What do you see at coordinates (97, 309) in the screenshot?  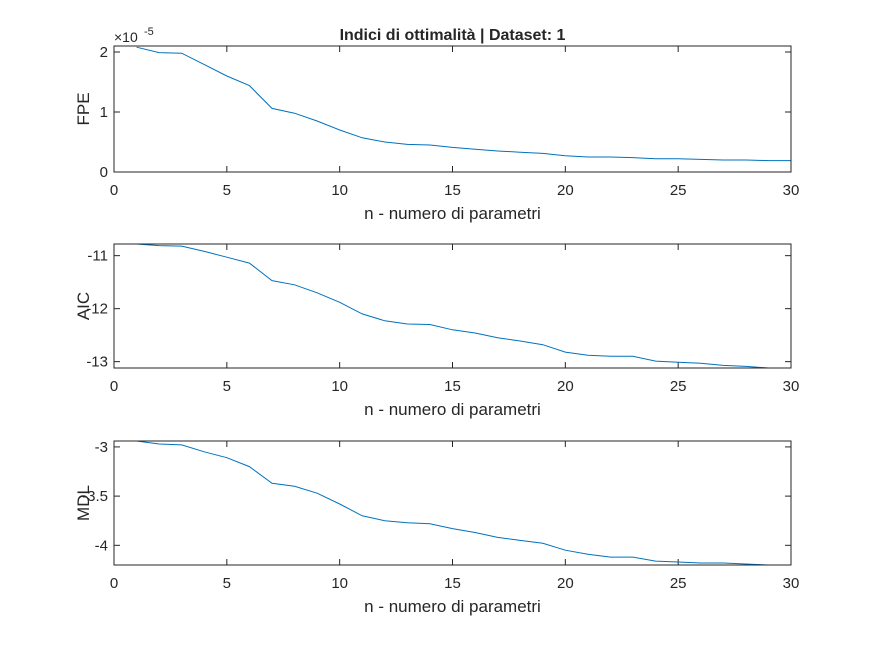 I see `y-tick-label: -12` at bounding box center [97, 309].